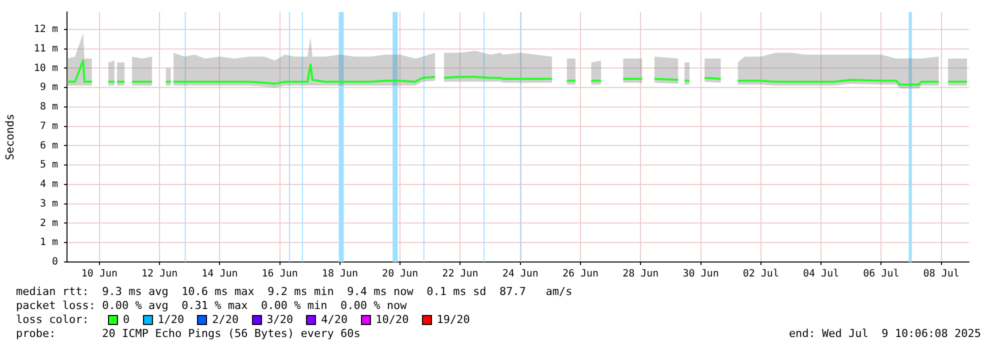 This screenshot has height=347, width=997. What do you see at coordinates (49, 184) in the screenshot?
I see `y-tick-label: 4 m` at bounding box center [49, 184].